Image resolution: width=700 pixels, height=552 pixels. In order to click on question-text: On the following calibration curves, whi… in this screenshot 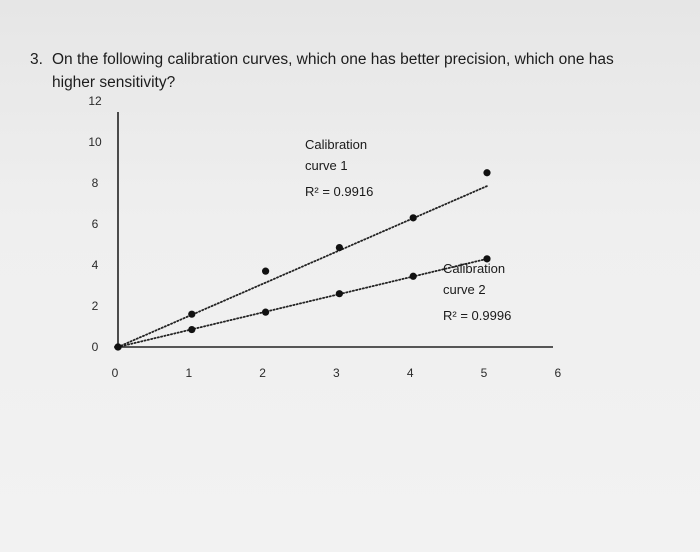, I will do `click(333, 71)`.